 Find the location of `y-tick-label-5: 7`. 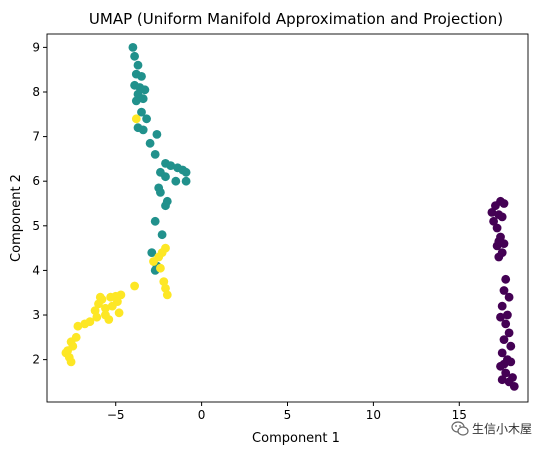

y-tick-label-5: 7 is located at coordinates (36, 137).